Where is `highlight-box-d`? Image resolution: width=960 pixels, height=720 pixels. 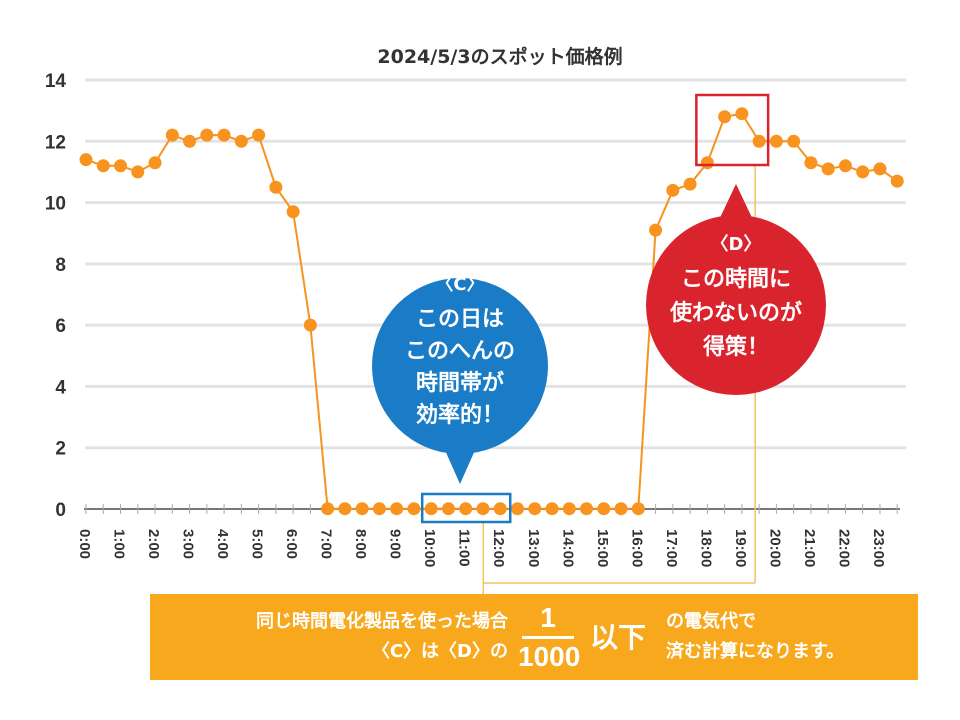 highlight-box-d is located at coordinates (732, 130).